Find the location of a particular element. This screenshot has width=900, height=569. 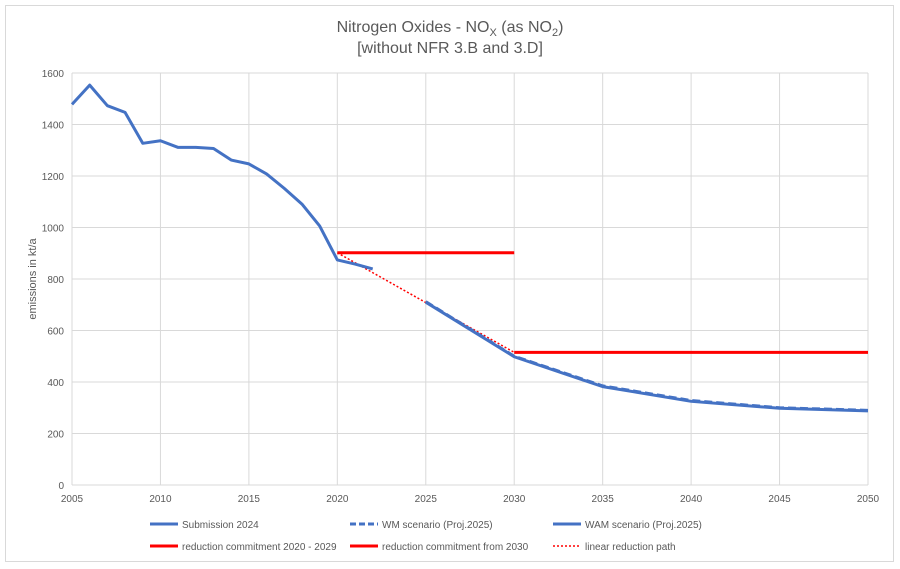

y-tick-label: 1400 is located at coordinates (53, 126).